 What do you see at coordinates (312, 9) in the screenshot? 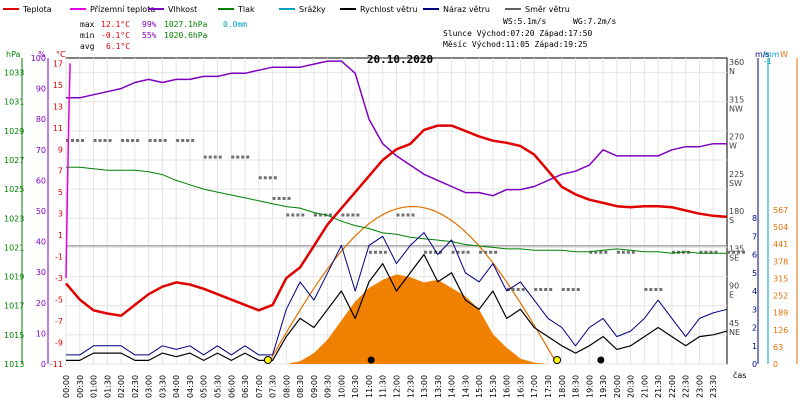
I see `legend-label: Srážky` at bounding box center [312, 9].